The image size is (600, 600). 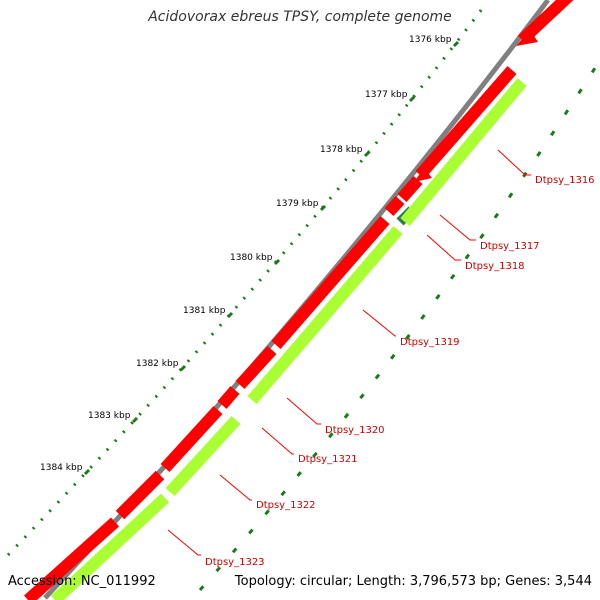 I want to click on accession-text: Accession: NC_011992, so click(x=82, y=581).